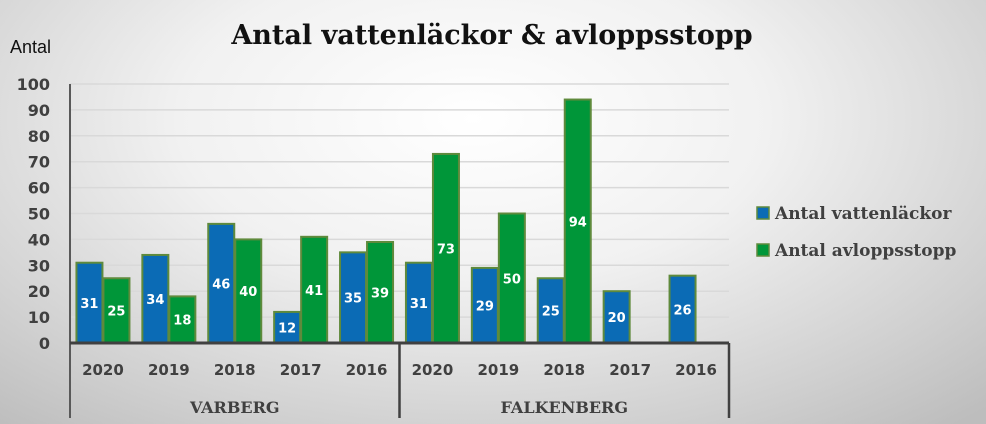 The image size is (986, 424). Describe the element at coordinates (617, 318) in the screenshot. I see `data-label: 20` at that location.